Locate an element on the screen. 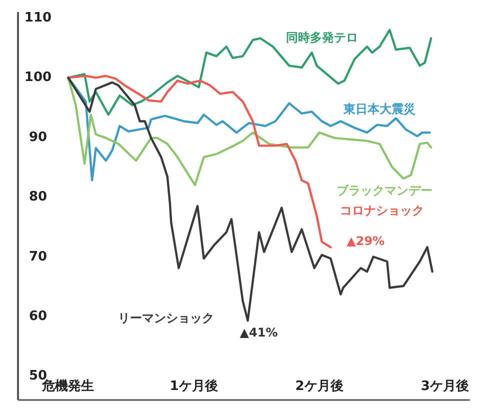 Image resolution: width=481 pixels, height=410 pixels. x-tick-label: 1ケ月後 is located at coordinates (194, 386).